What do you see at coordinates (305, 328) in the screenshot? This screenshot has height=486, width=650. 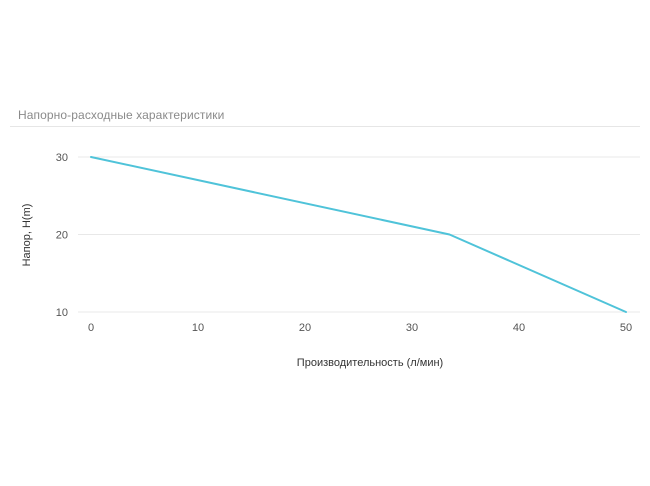 I see `x-tick-label: 20` at bounding box center [305, 328].